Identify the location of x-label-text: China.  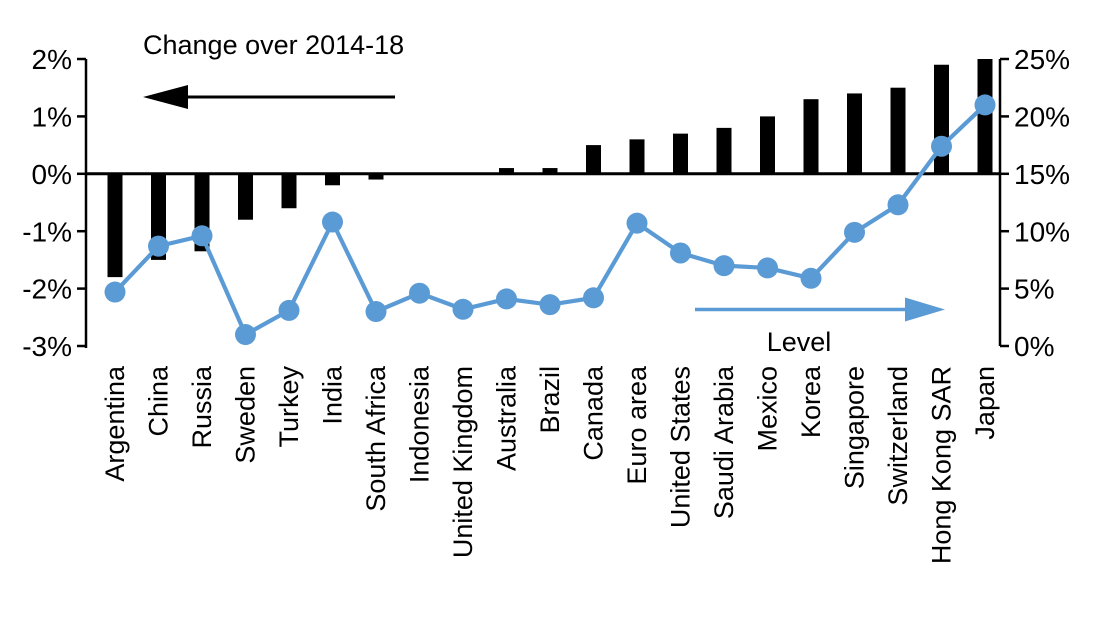
(159, 401).